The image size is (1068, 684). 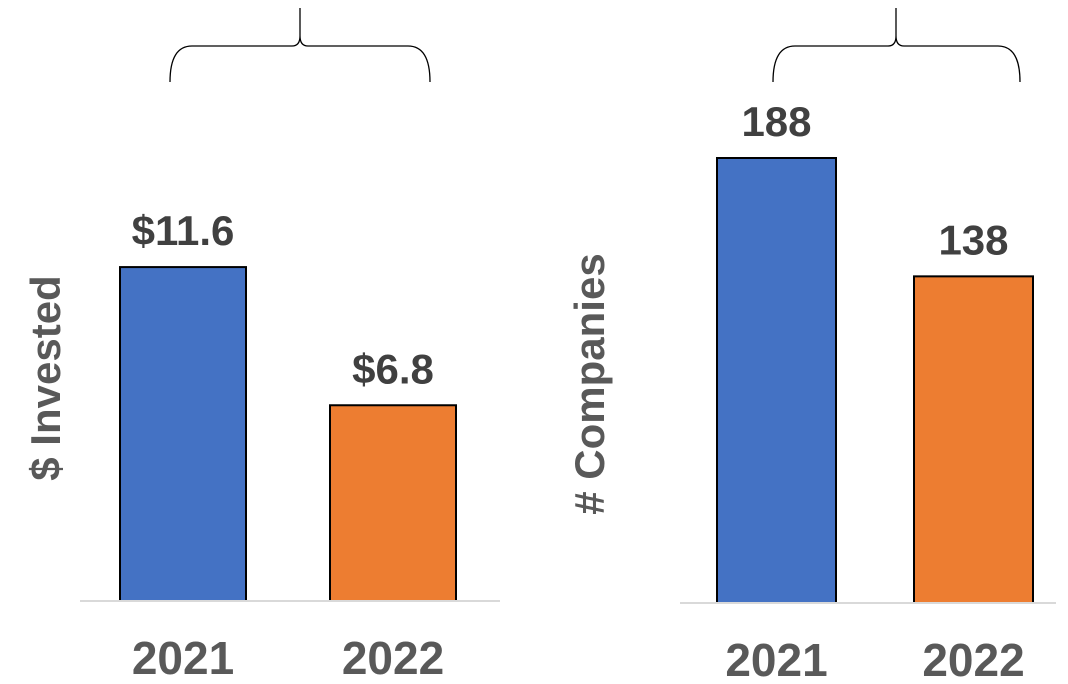 What do you see at coordinates (589, 383) in the screenshot?
I see `y-axis-label: # Companies` at bounding box center [589, 383].